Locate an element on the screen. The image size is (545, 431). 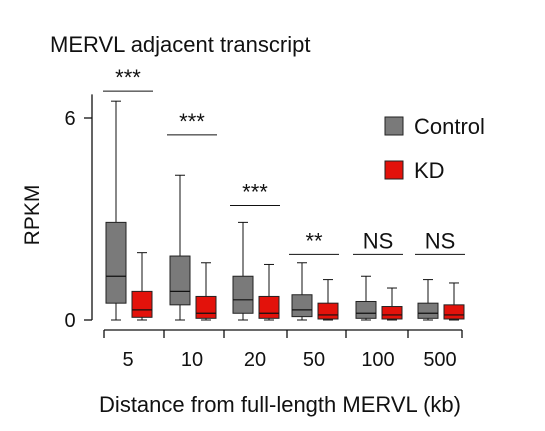
x-tick-label: 100 is located at coordinates (377, 360).